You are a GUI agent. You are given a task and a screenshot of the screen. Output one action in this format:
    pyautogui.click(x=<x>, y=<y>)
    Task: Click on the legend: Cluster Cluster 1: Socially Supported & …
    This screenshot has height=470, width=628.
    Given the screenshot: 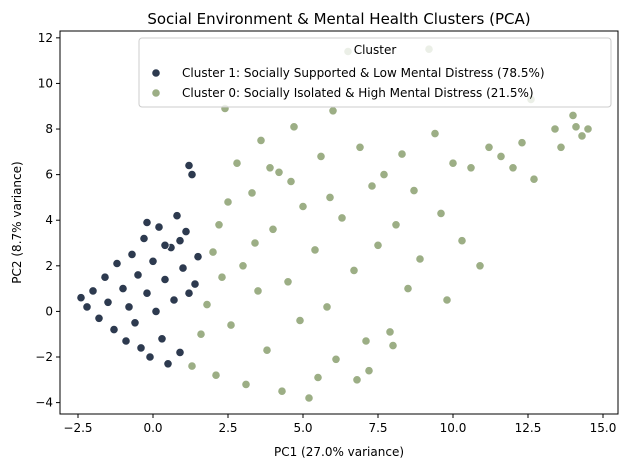 What is the action you would take?
    pyautogui.click(x=375, y=72)
    